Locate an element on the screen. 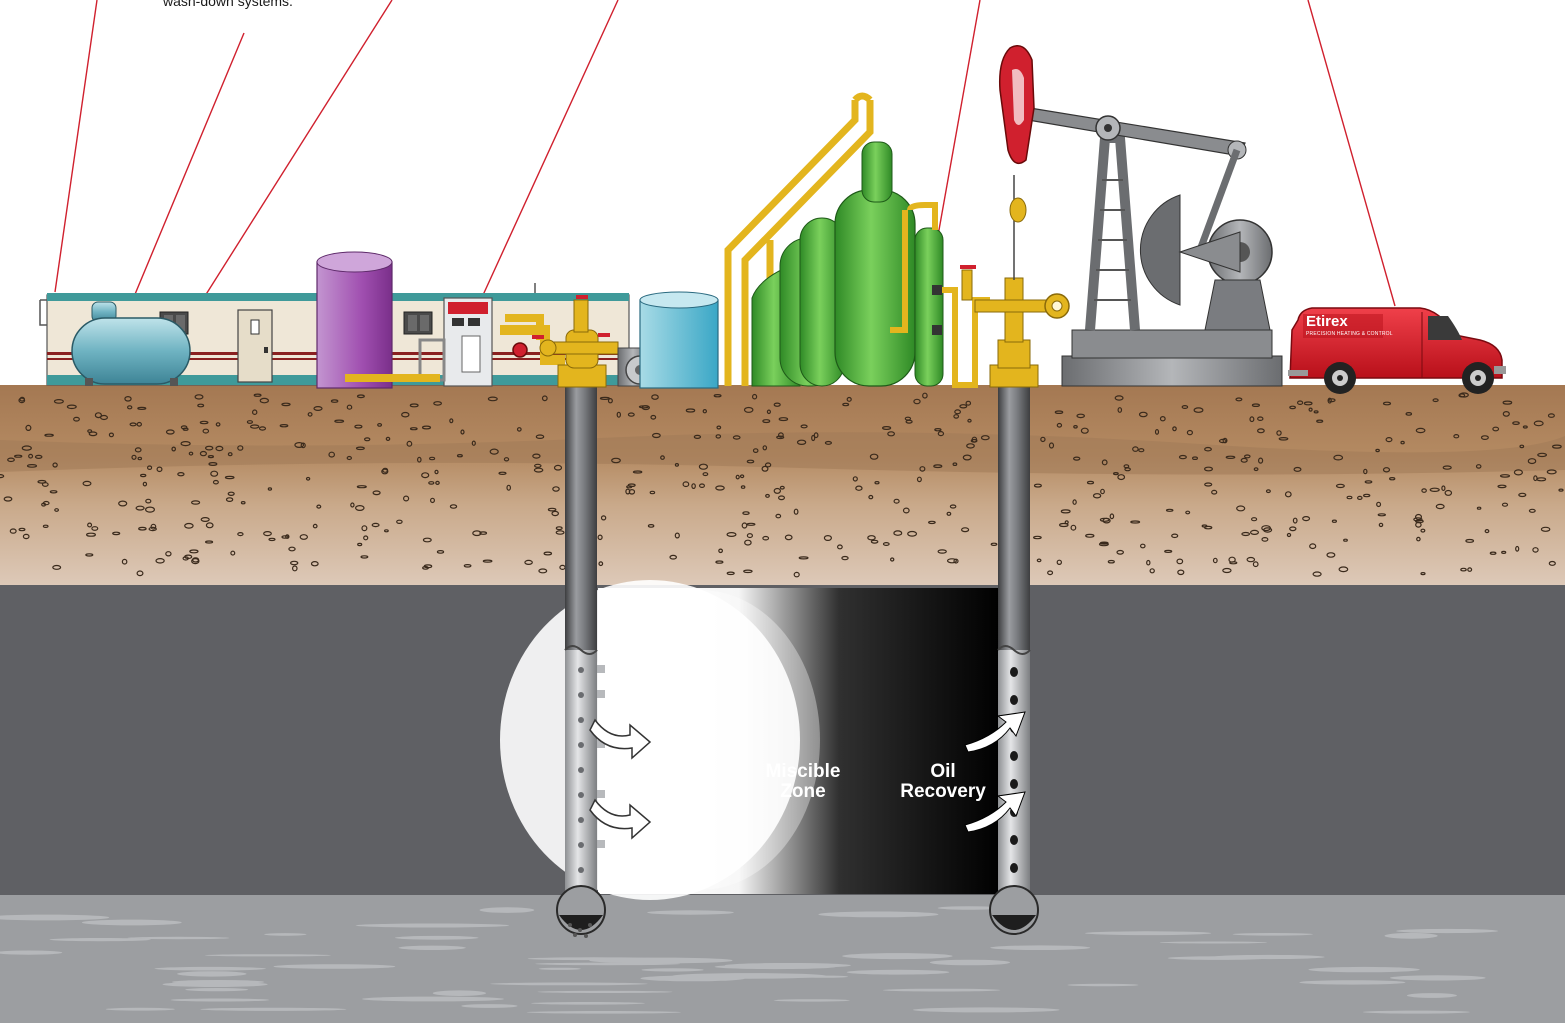 The width and height of the screenshot is (1565, 1023). co2-label-main: CO is located at coordinates (657, 775).